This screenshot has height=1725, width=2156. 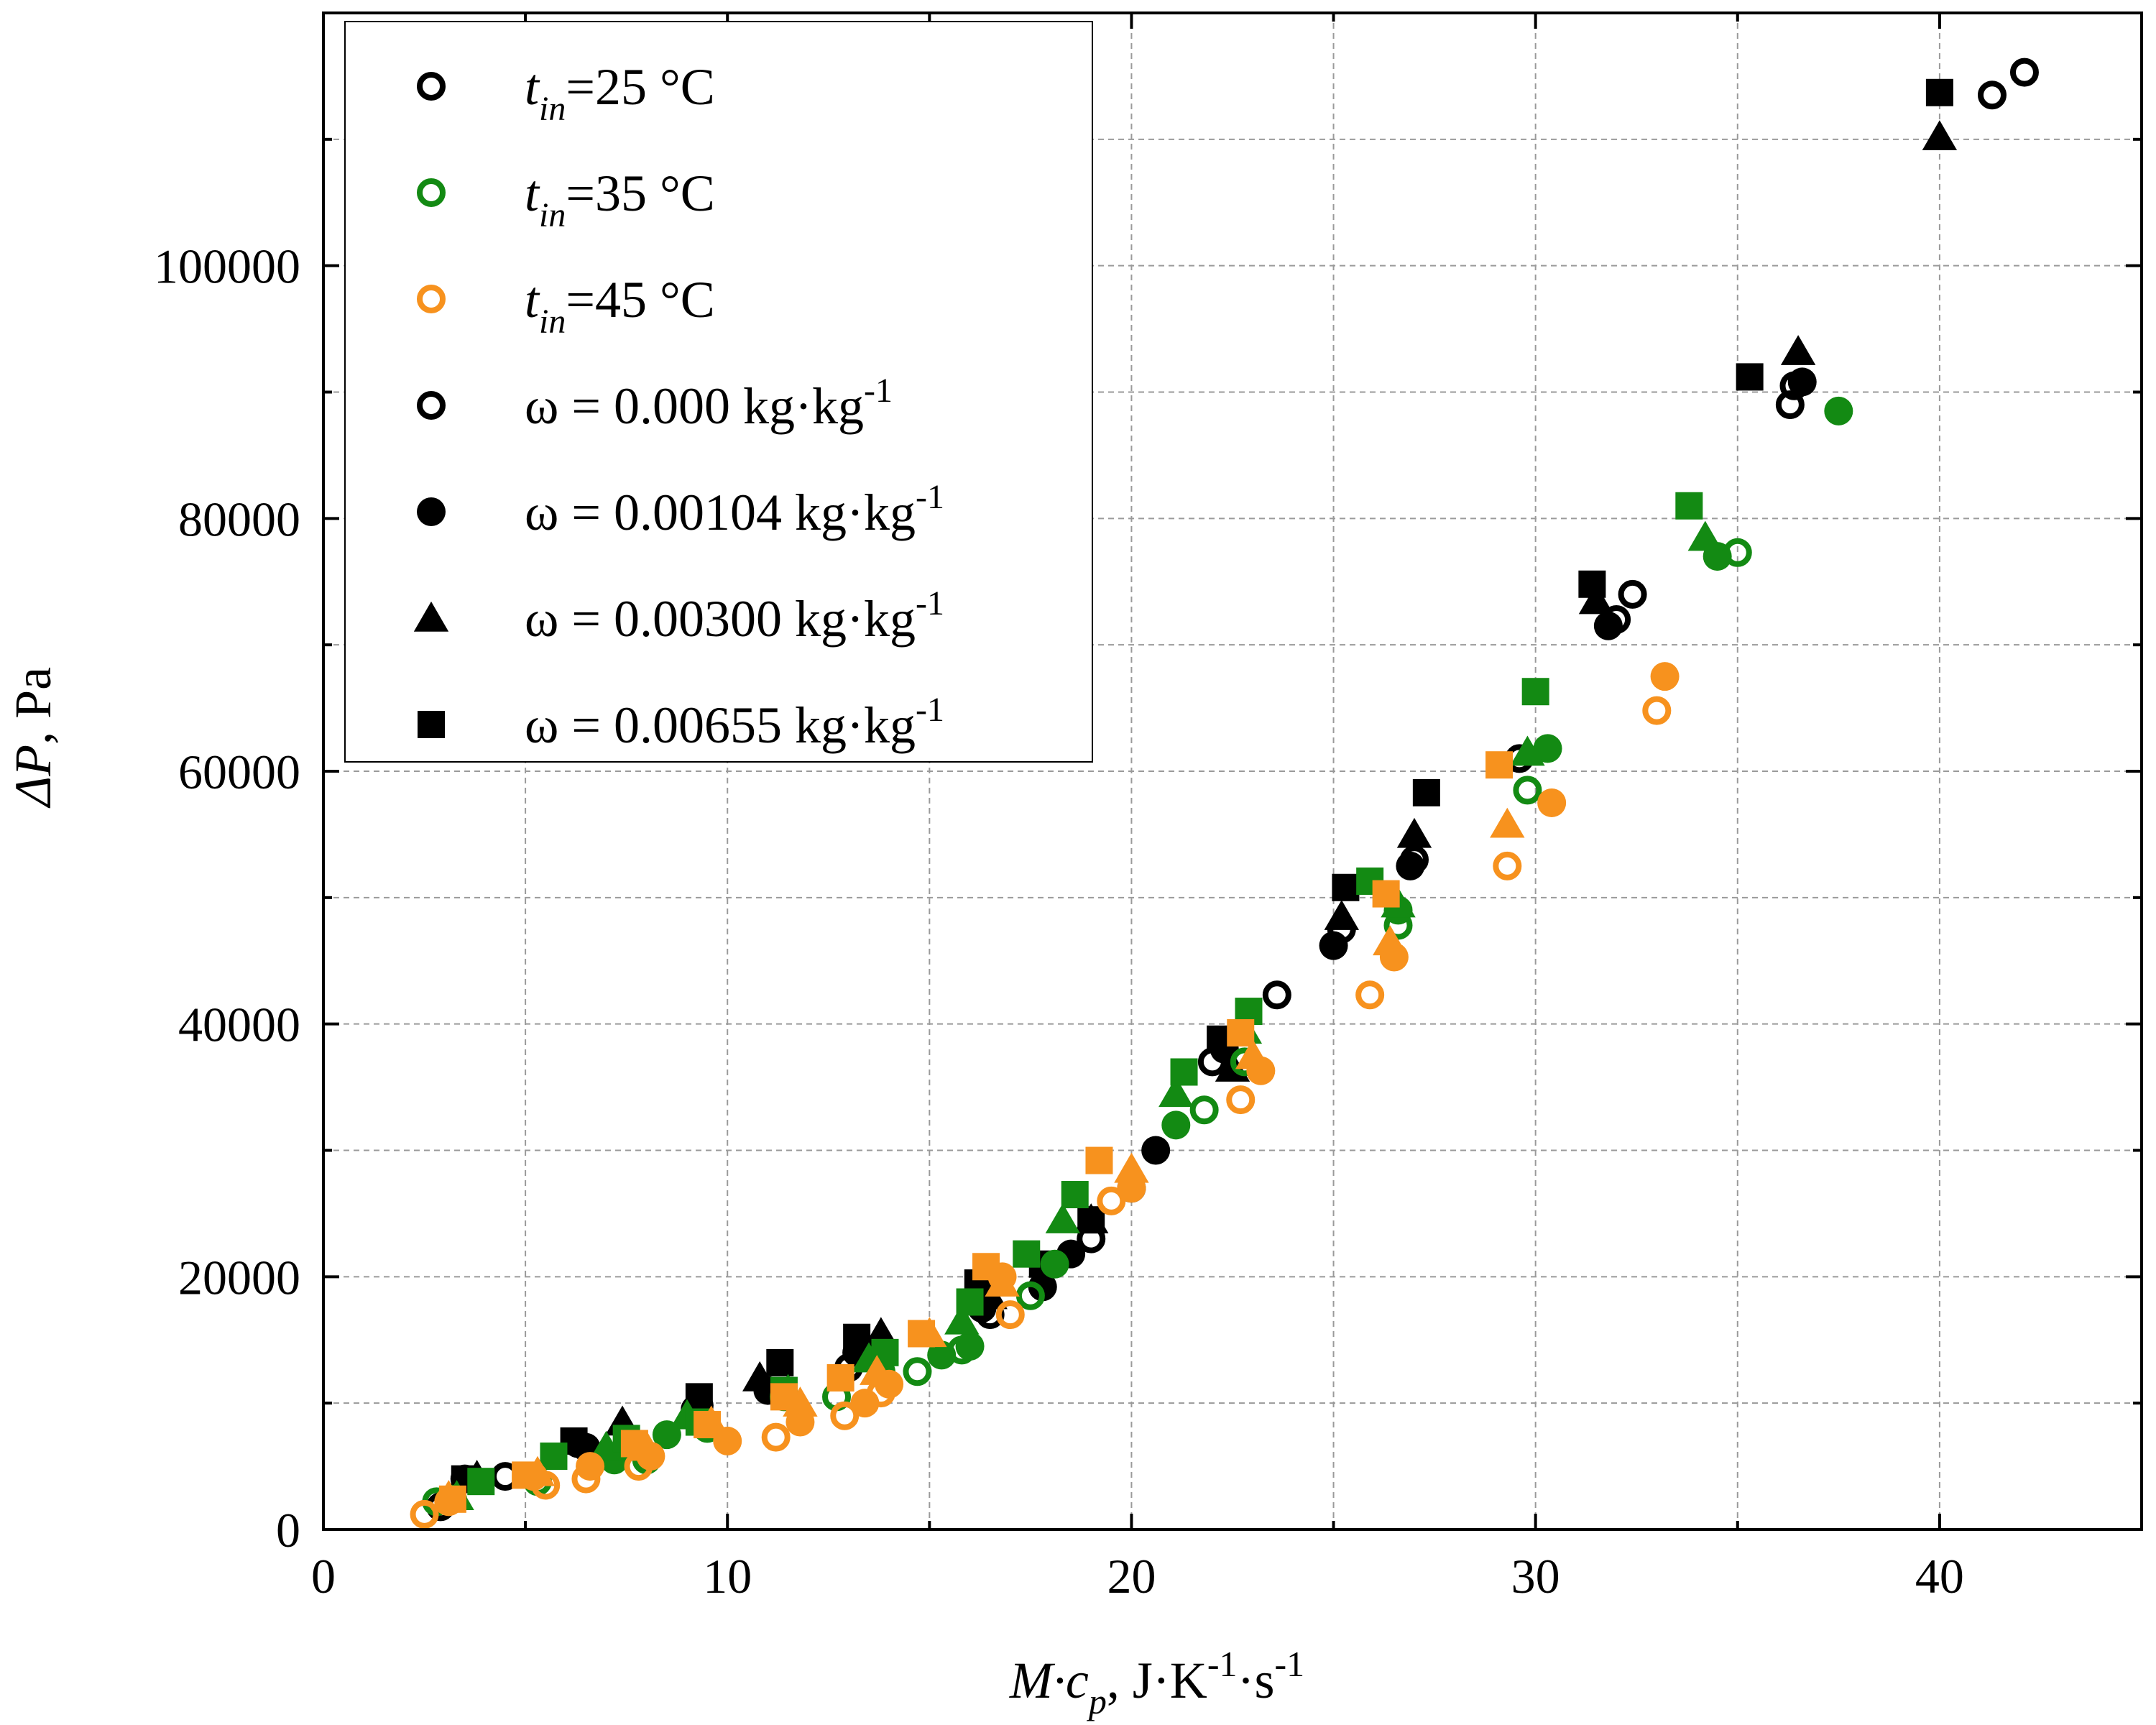 I want to click on legend-label-w00104: ω = 0.00104 kg·kg-1, so click(x=734, y=509).